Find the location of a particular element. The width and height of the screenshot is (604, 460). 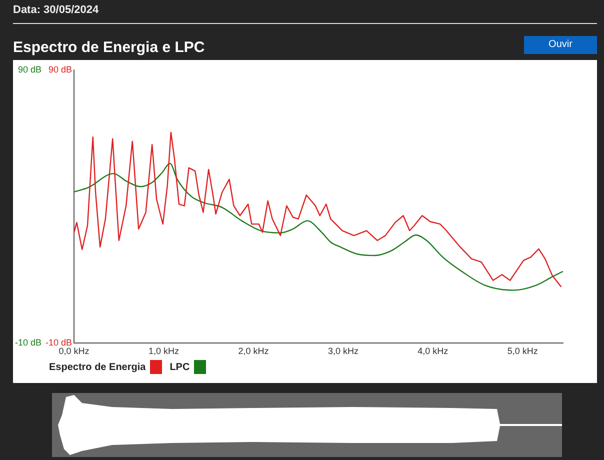

x-tick-label: 5,0 kHz is located at coordinates (522, 351).